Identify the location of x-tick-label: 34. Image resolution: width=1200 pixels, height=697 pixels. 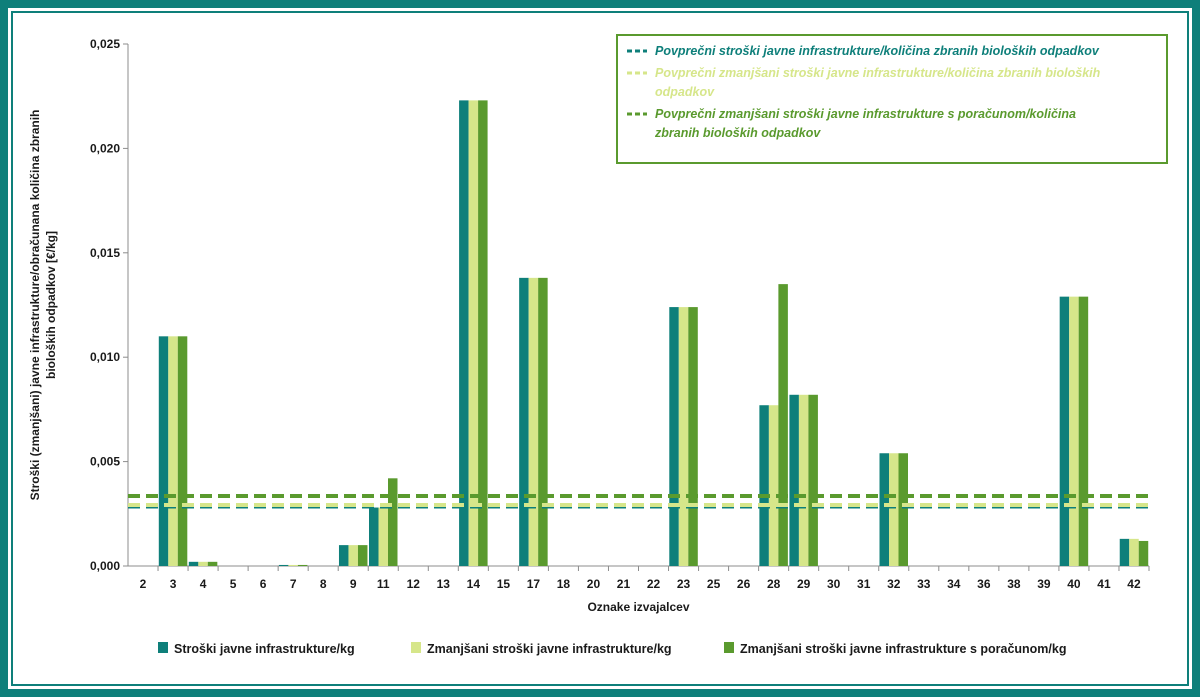
(954, 584).